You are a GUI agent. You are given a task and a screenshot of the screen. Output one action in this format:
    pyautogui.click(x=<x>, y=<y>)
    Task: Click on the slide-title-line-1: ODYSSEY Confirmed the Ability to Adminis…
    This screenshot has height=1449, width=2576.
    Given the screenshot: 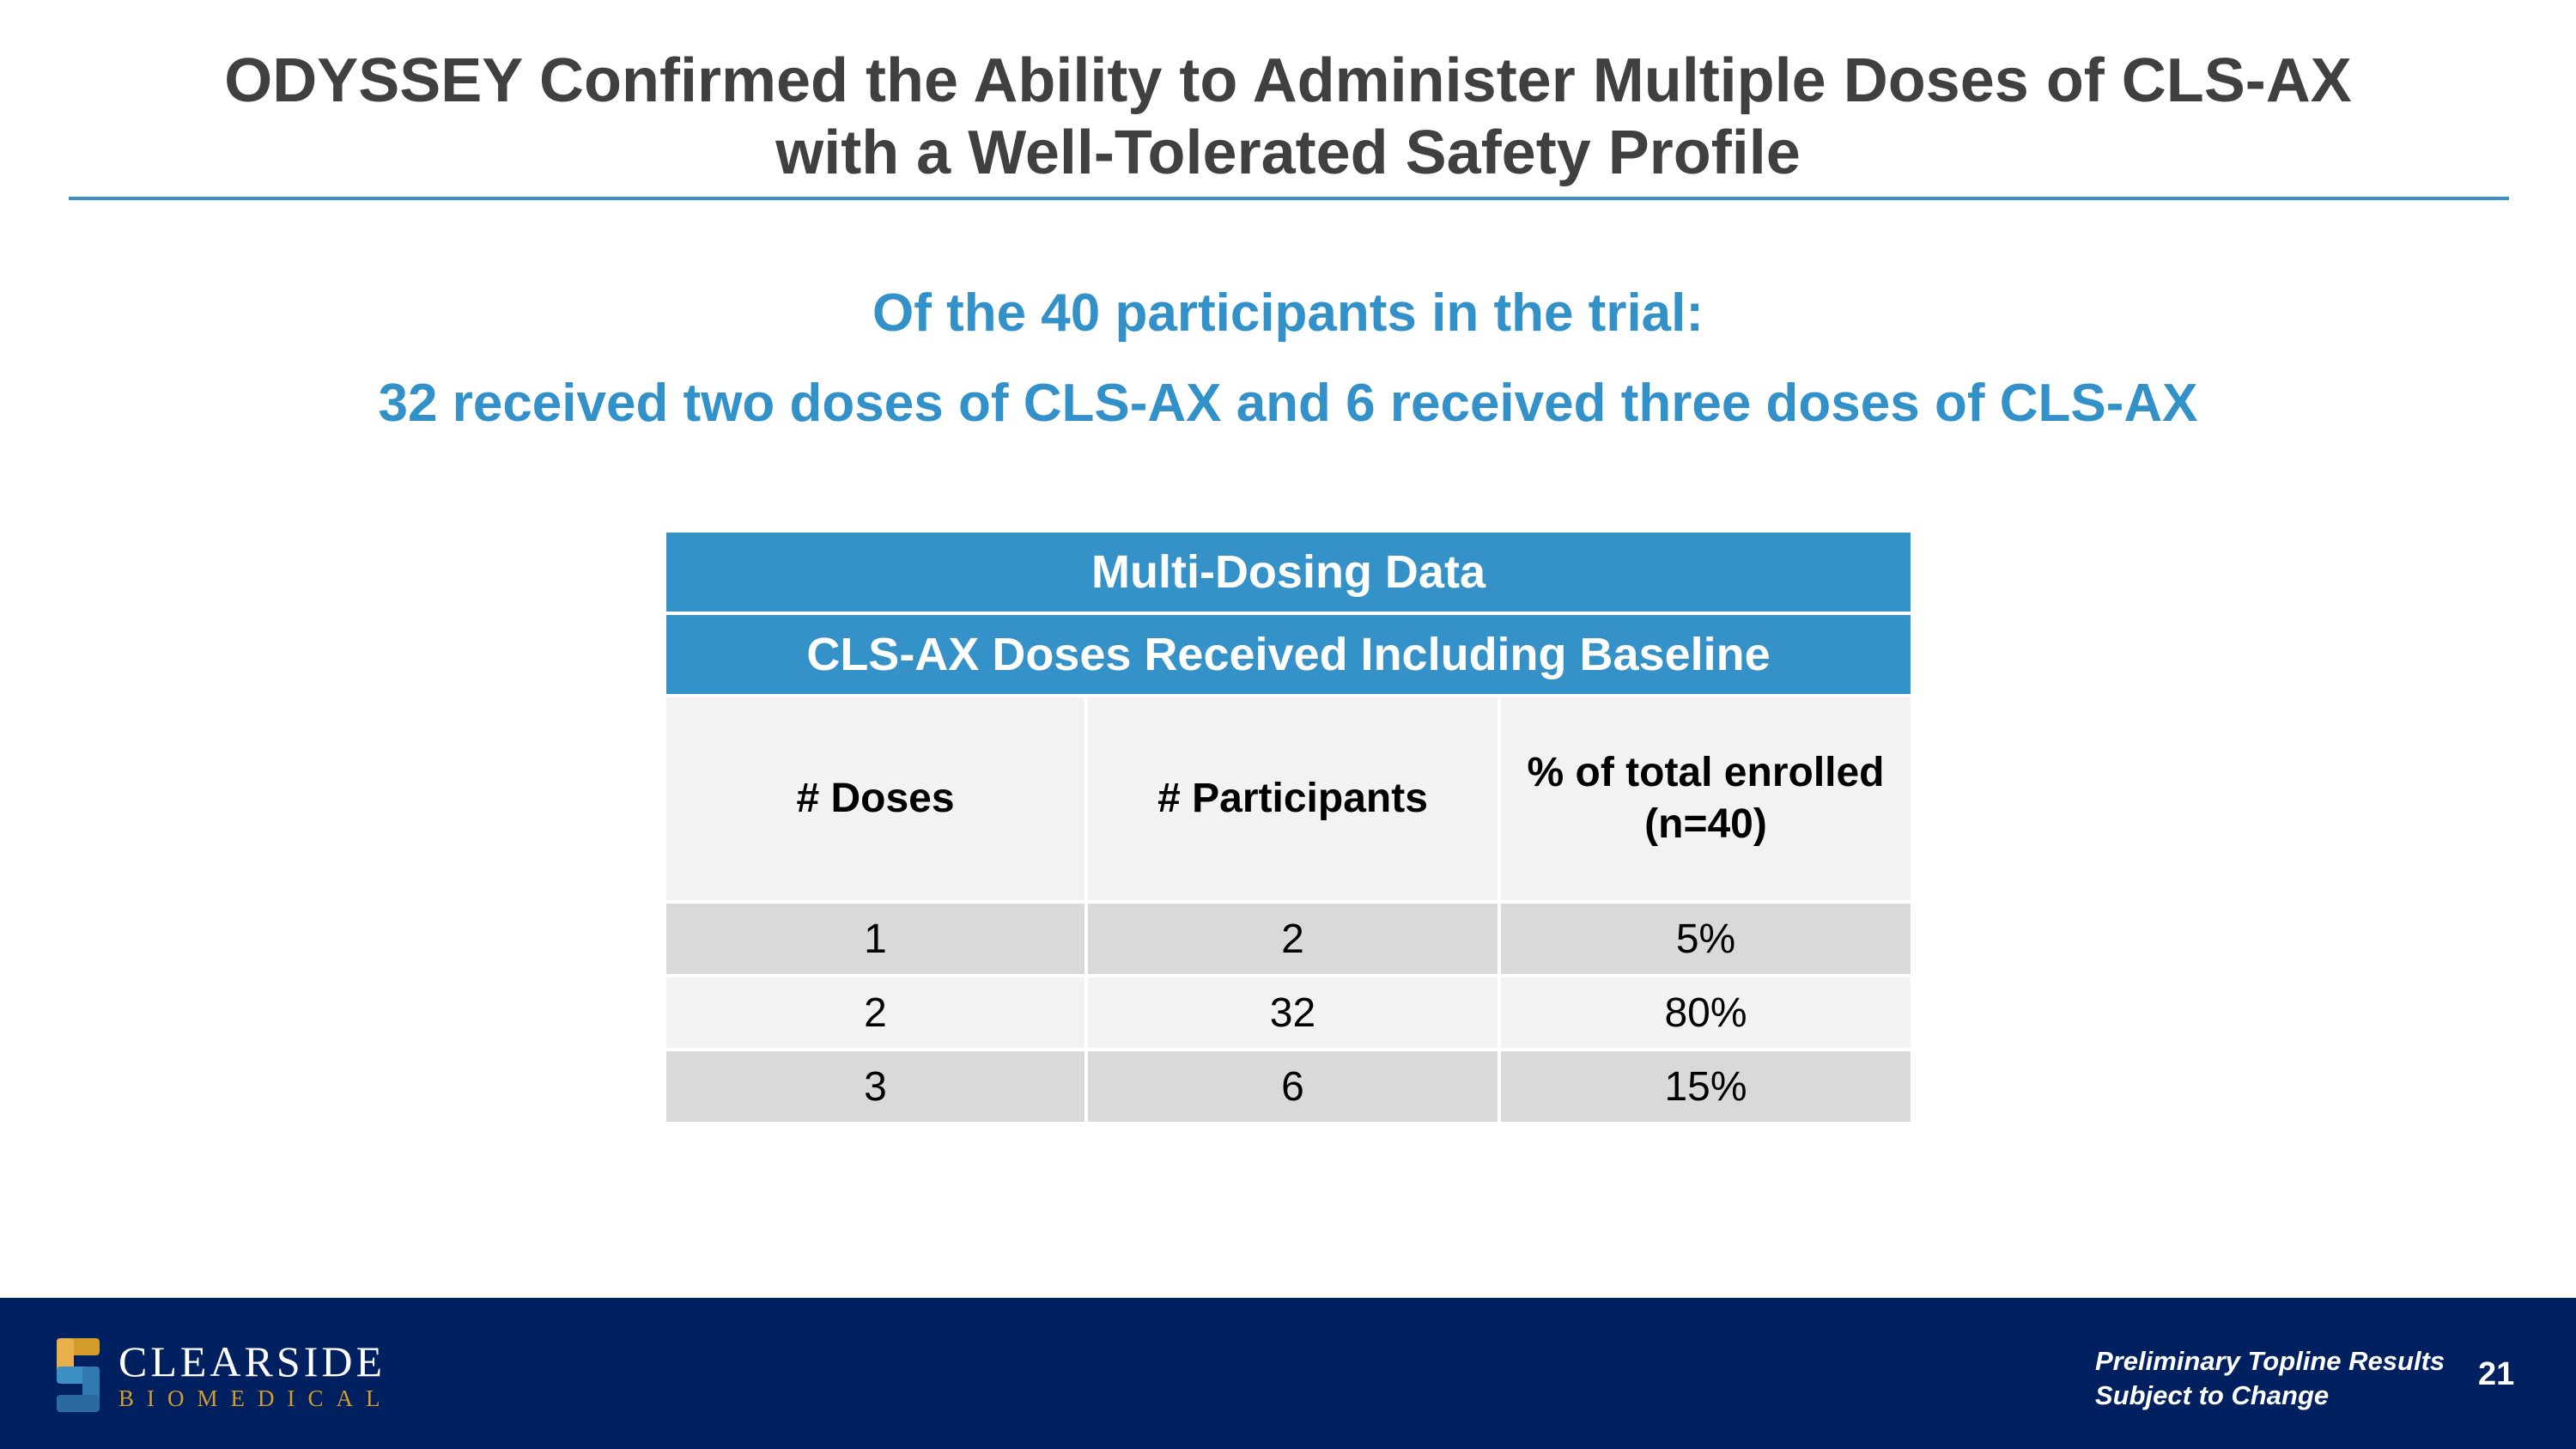 What is the action you would take?
    pyautogui.click(x=1288, y=80)
    